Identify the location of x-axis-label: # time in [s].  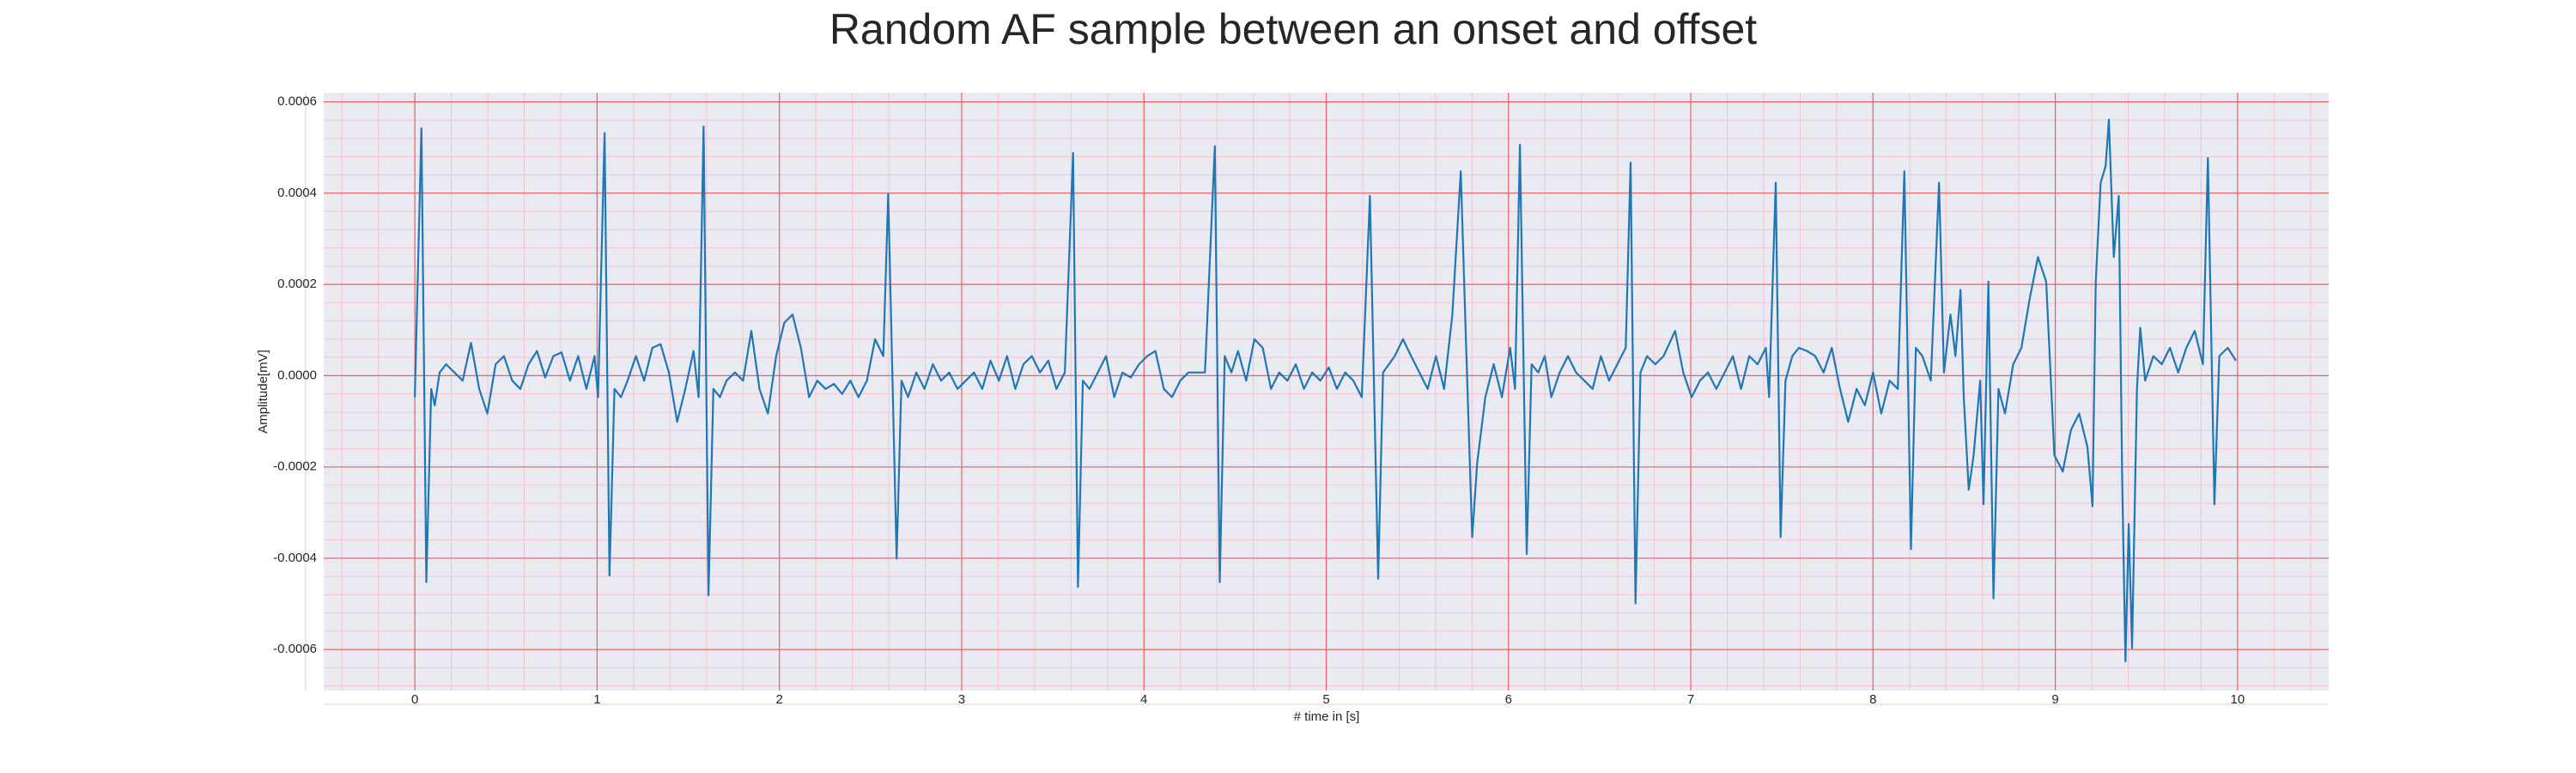
(1327, 716).